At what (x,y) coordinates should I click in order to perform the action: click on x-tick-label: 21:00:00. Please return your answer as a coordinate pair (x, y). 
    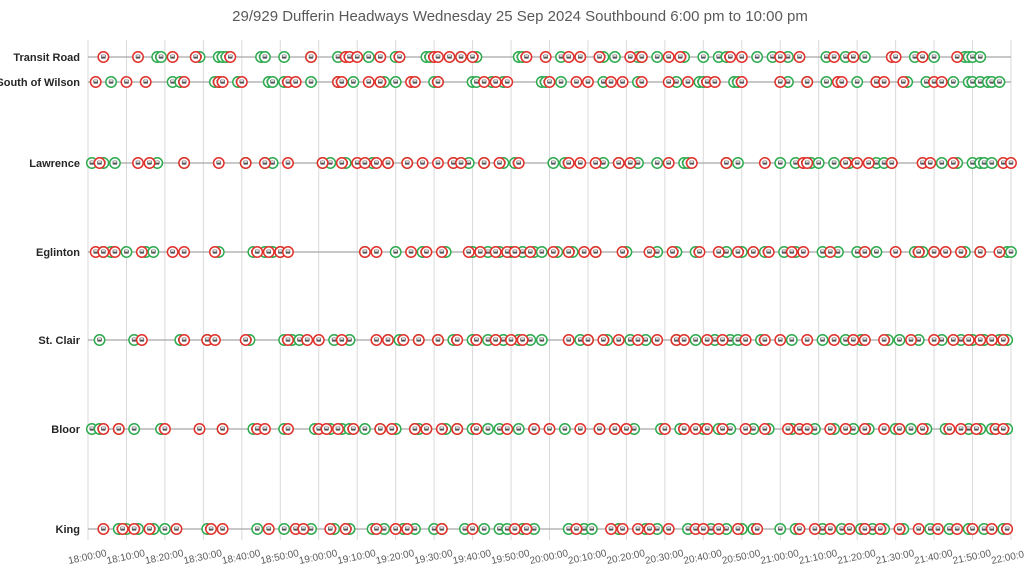
    Looking at the image, I should click on (780, 557).